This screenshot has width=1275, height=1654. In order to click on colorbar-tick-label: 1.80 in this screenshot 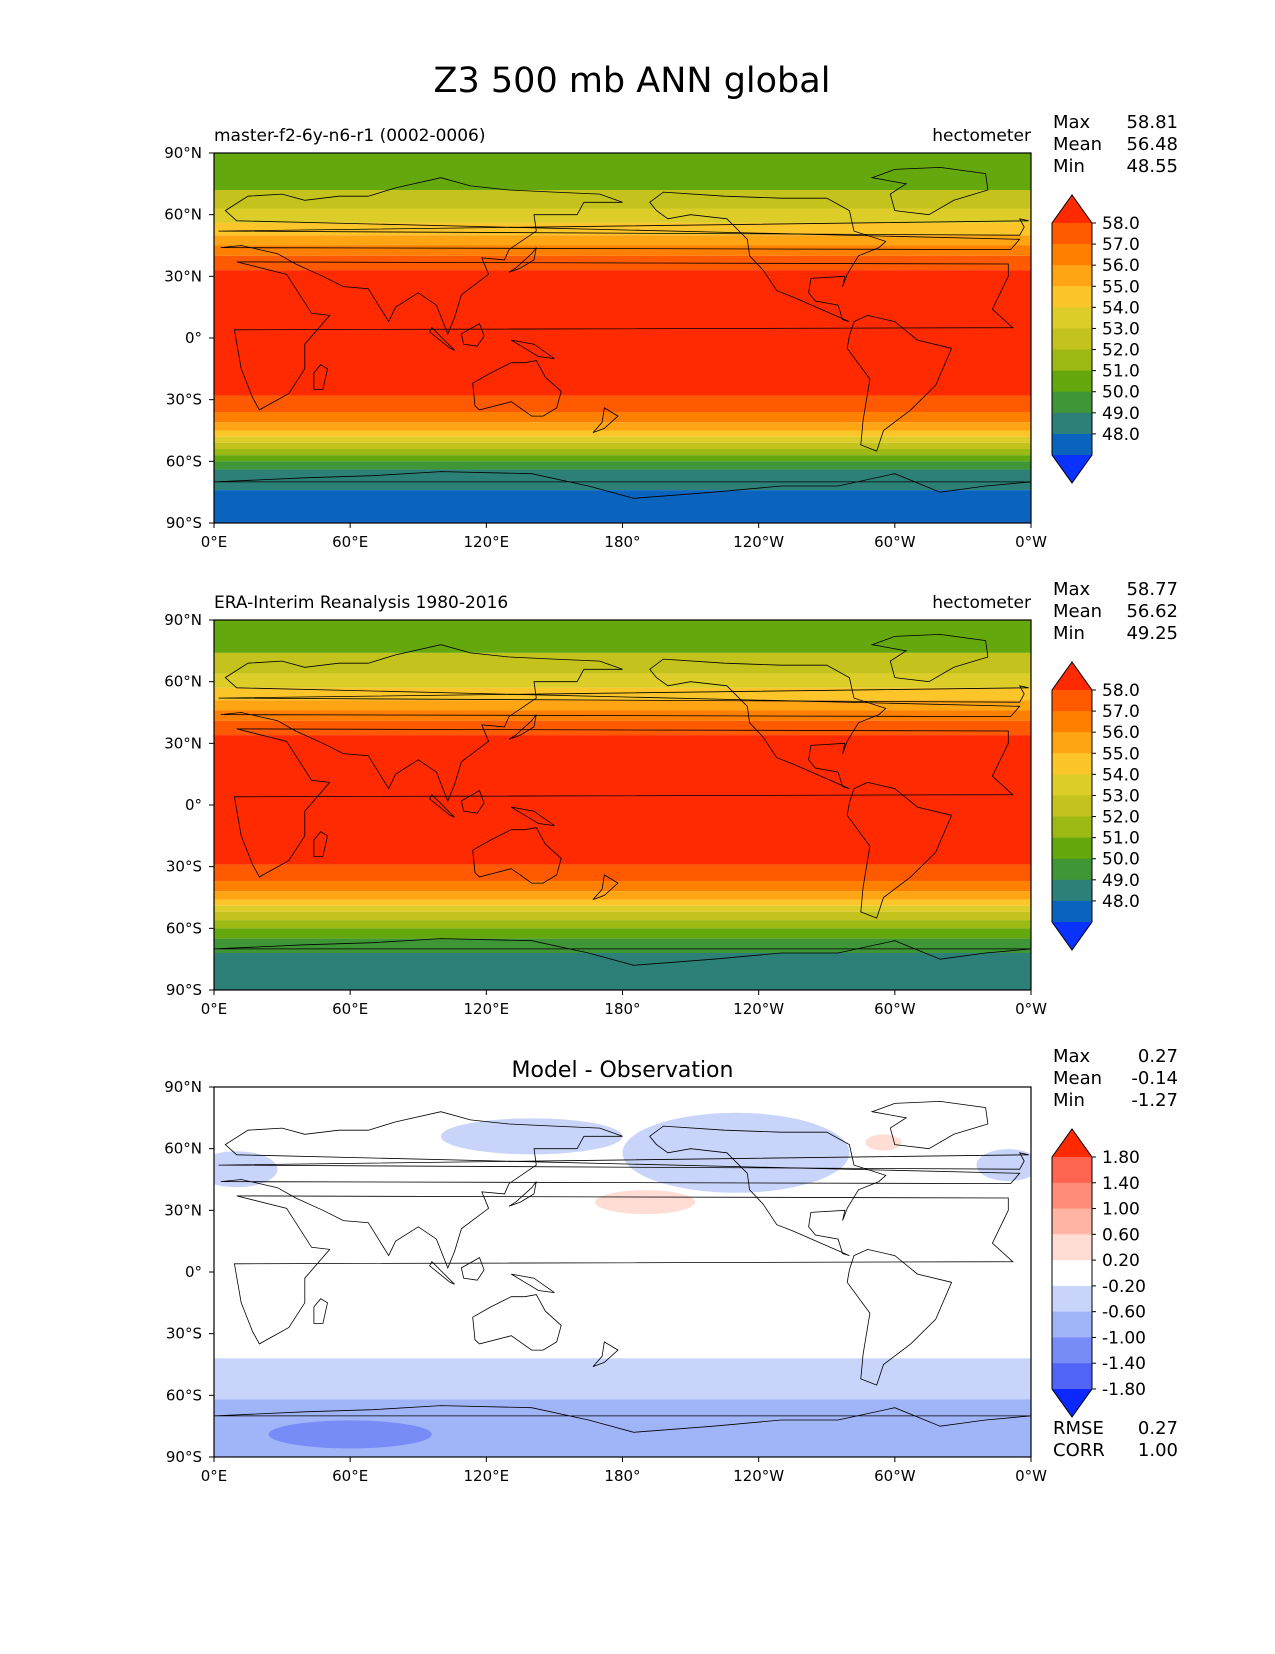, I will do `click(1121, 1158)`.